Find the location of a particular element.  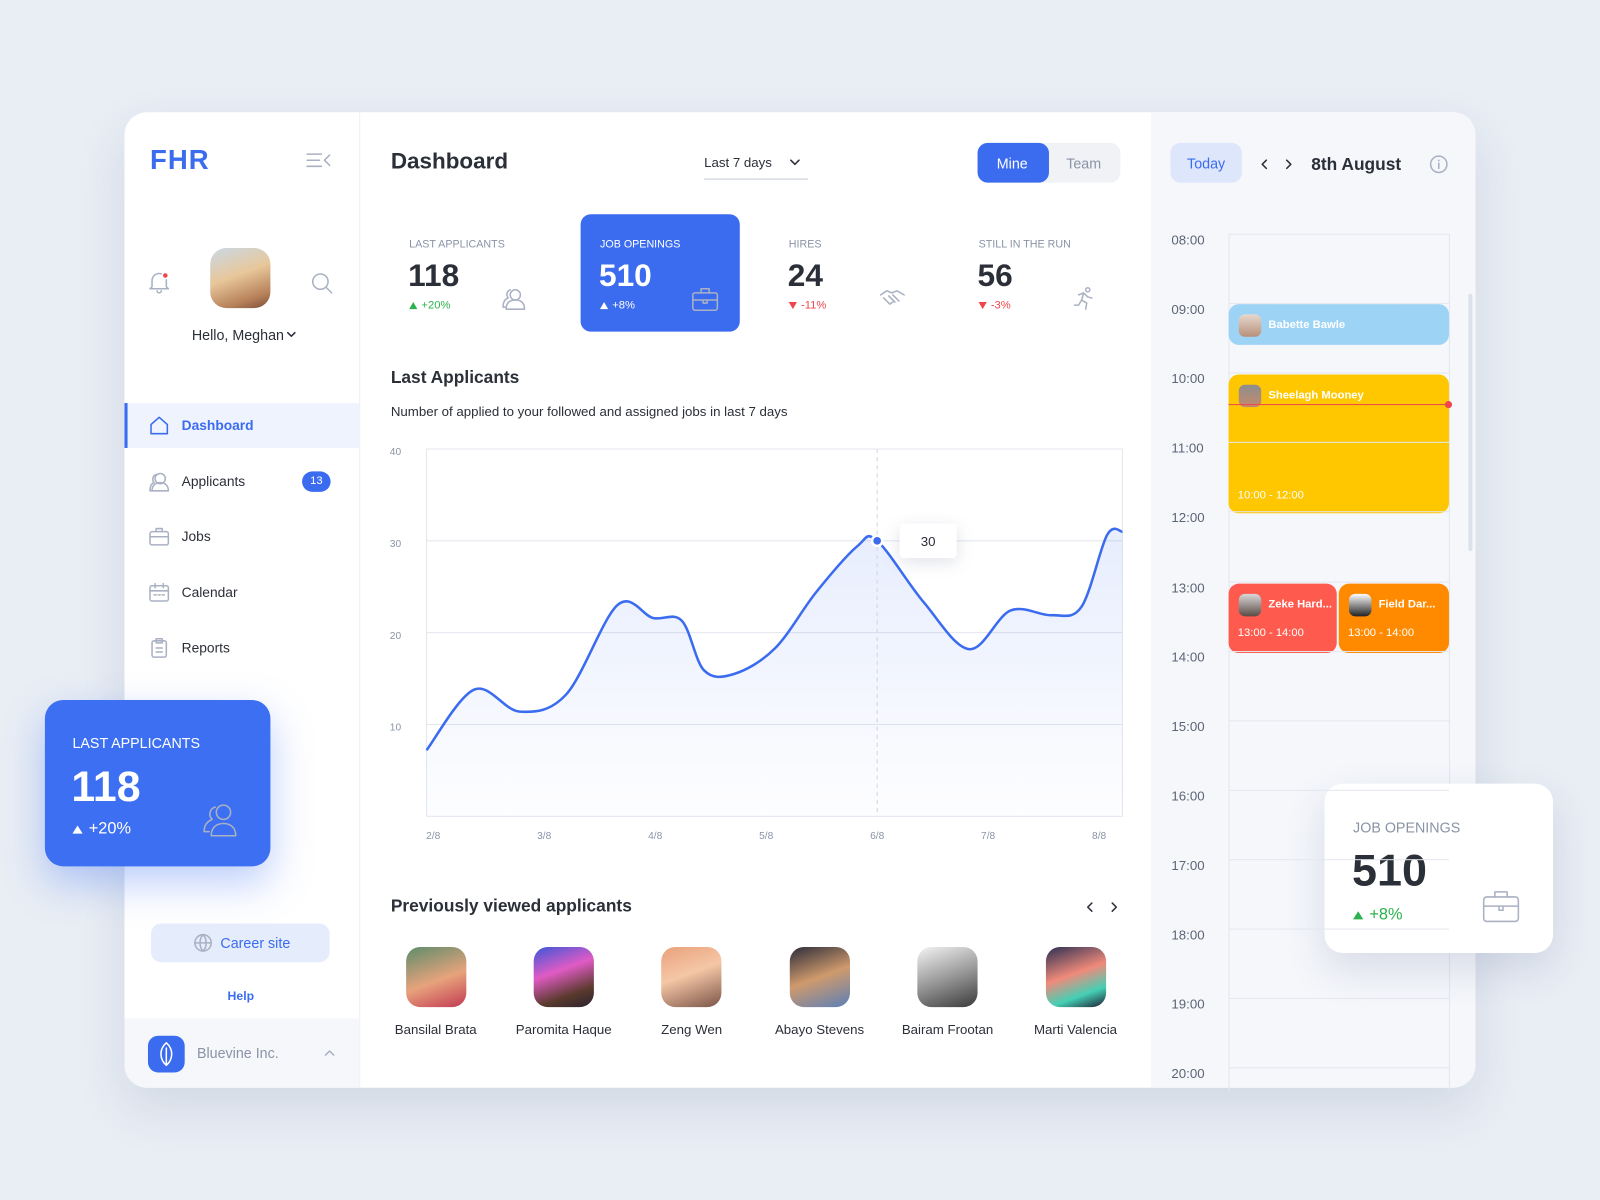

calendar-grid is located at coordinates (1339, 662).